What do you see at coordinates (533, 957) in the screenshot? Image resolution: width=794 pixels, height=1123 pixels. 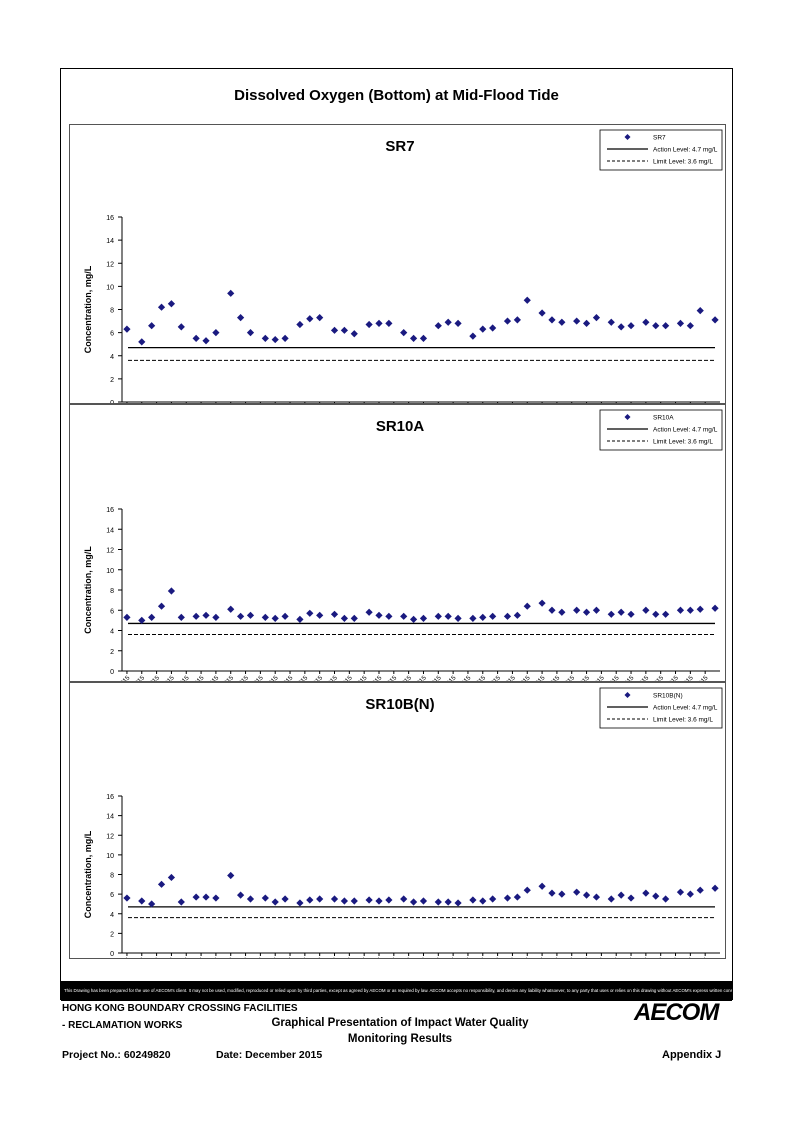 I see `x-tick-label: 10/26/2015` at bounding box center [533, 957].